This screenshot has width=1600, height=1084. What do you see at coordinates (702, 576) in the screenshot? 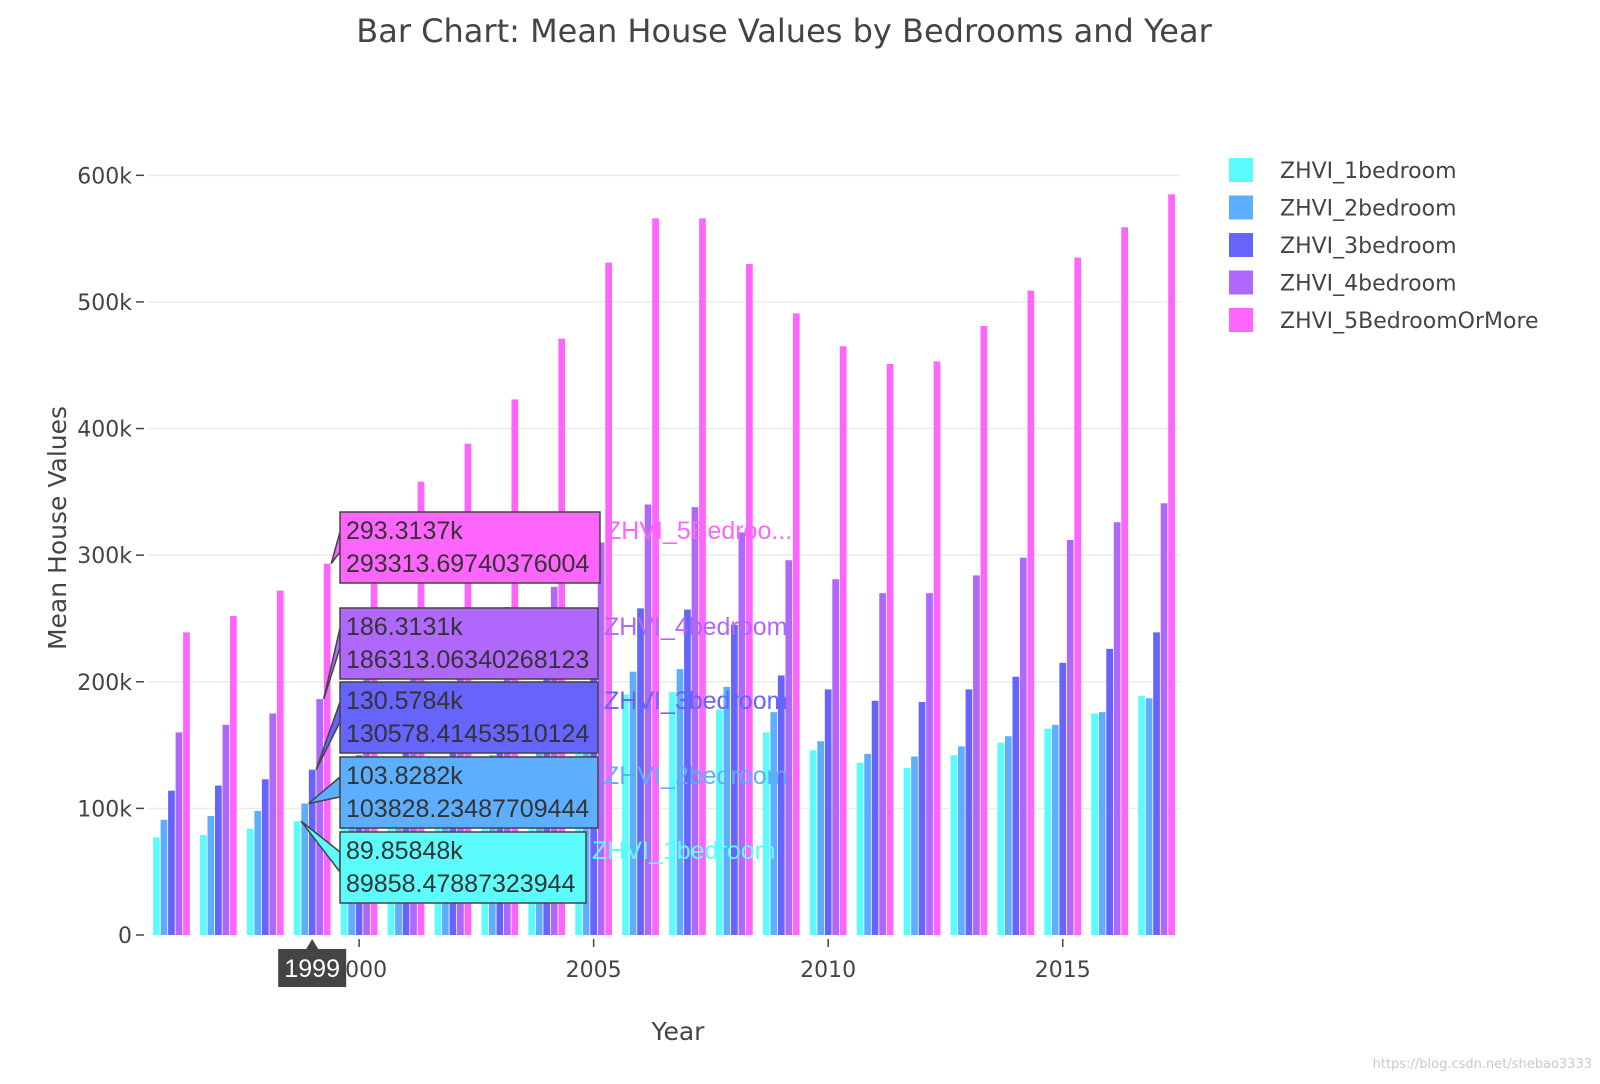
I see `bar-ZHVI_5BedroomOrMore-2007` at bounding box center [702, 576].